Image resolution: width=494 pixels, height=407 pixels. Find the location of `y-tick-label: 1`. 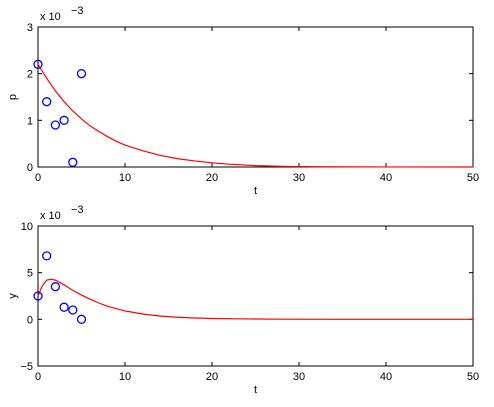

y-tick-label: 1 is located at coordinates (30, 121).